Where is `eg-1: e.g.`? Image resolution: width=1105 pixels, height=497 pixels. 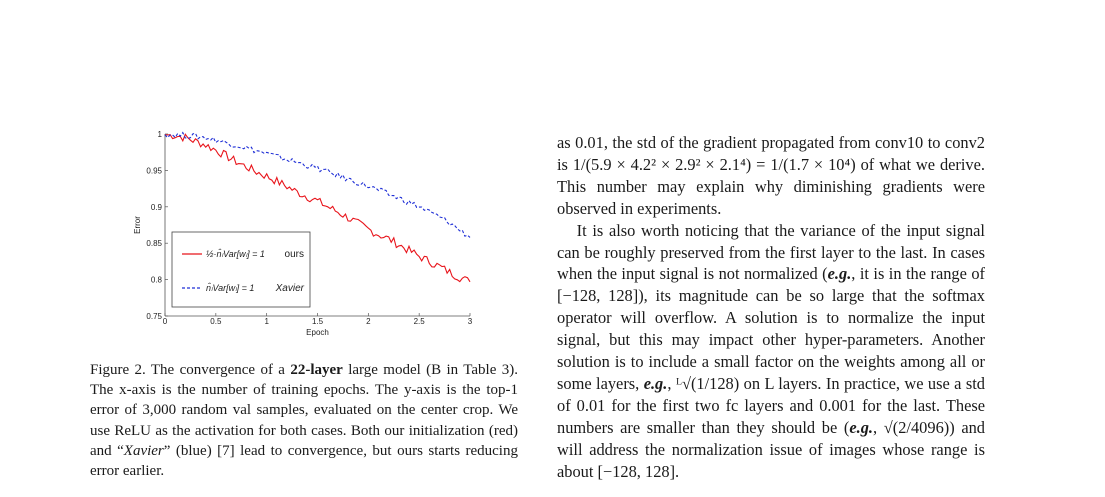 eg-1: e.g. is located at coordinates (839, 274).